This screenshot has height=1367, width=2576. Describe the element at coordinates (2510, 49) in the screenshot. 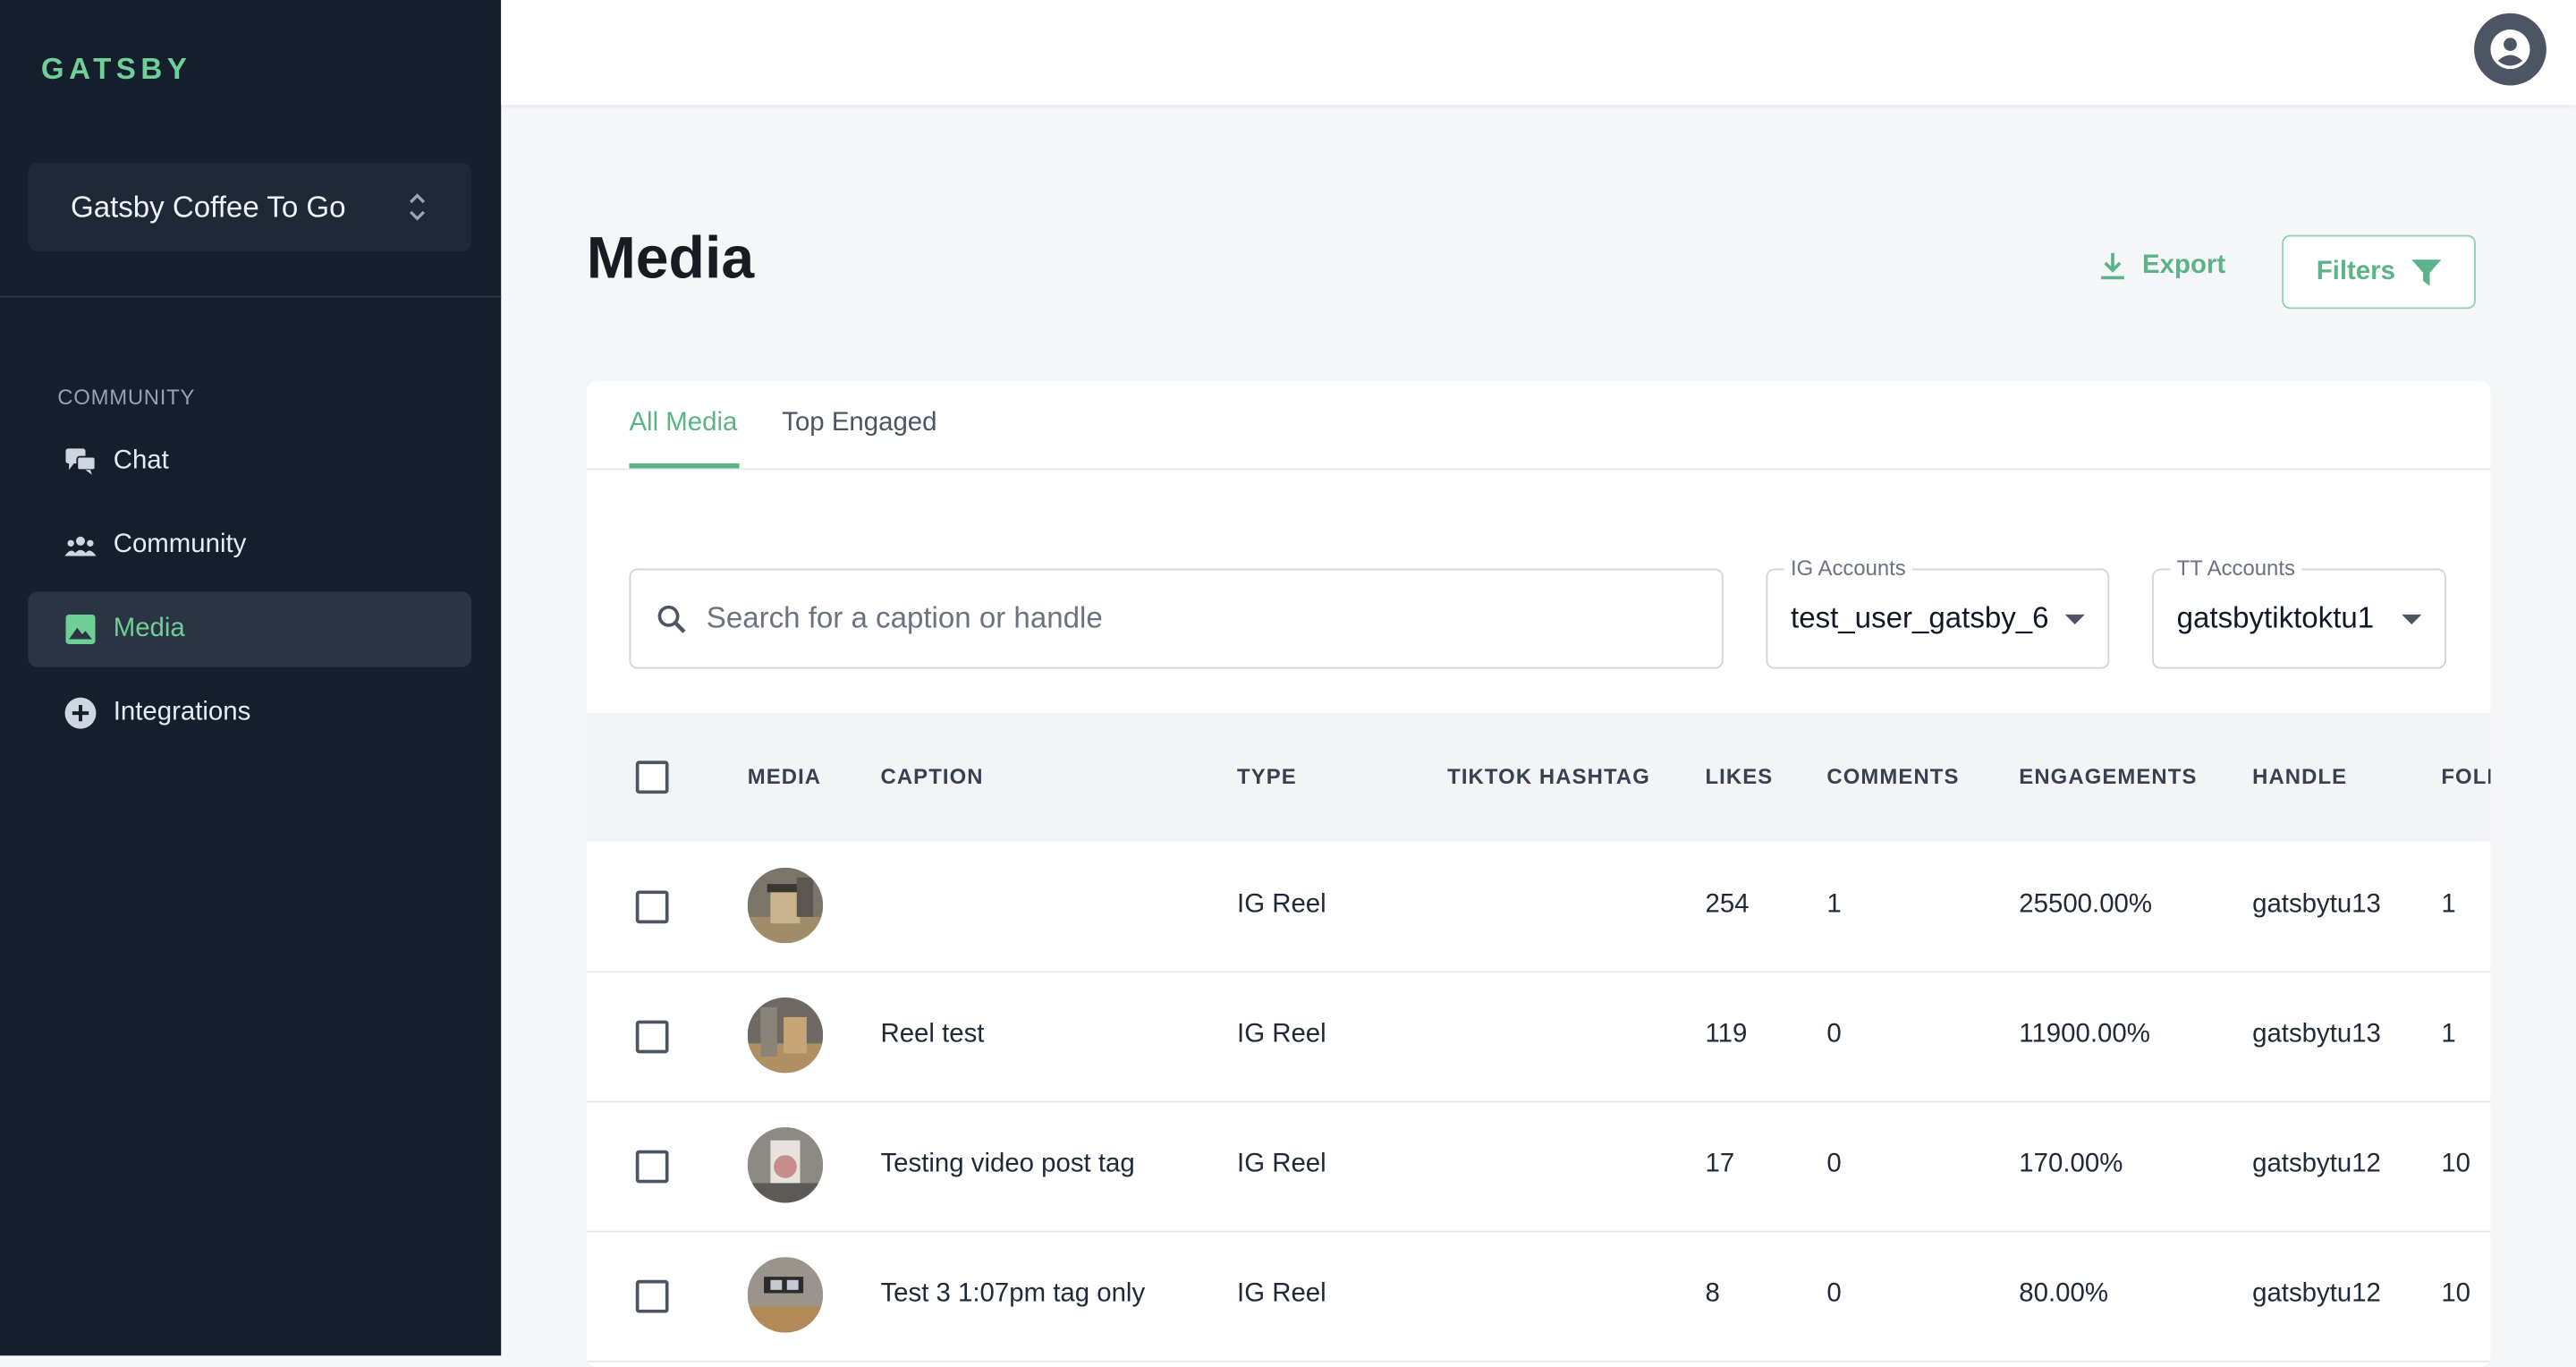

I see `account-circle-icon` at that location.